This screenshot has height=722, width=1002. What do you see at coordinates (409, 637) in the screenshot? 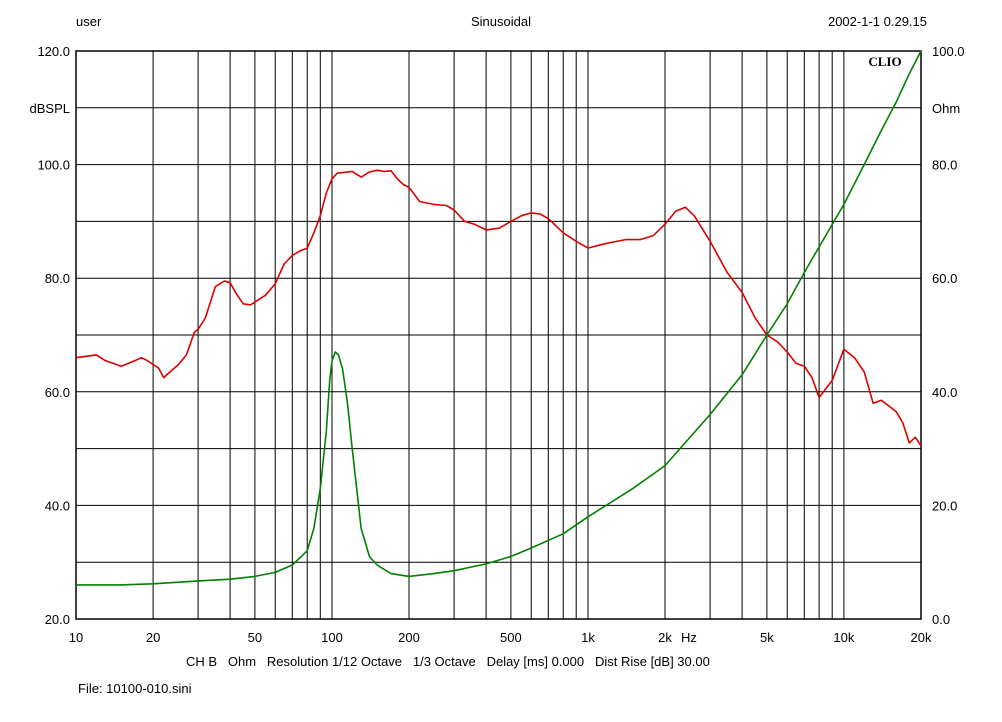
I see `x-tick-label: 200` at bounding box center [409, 637].